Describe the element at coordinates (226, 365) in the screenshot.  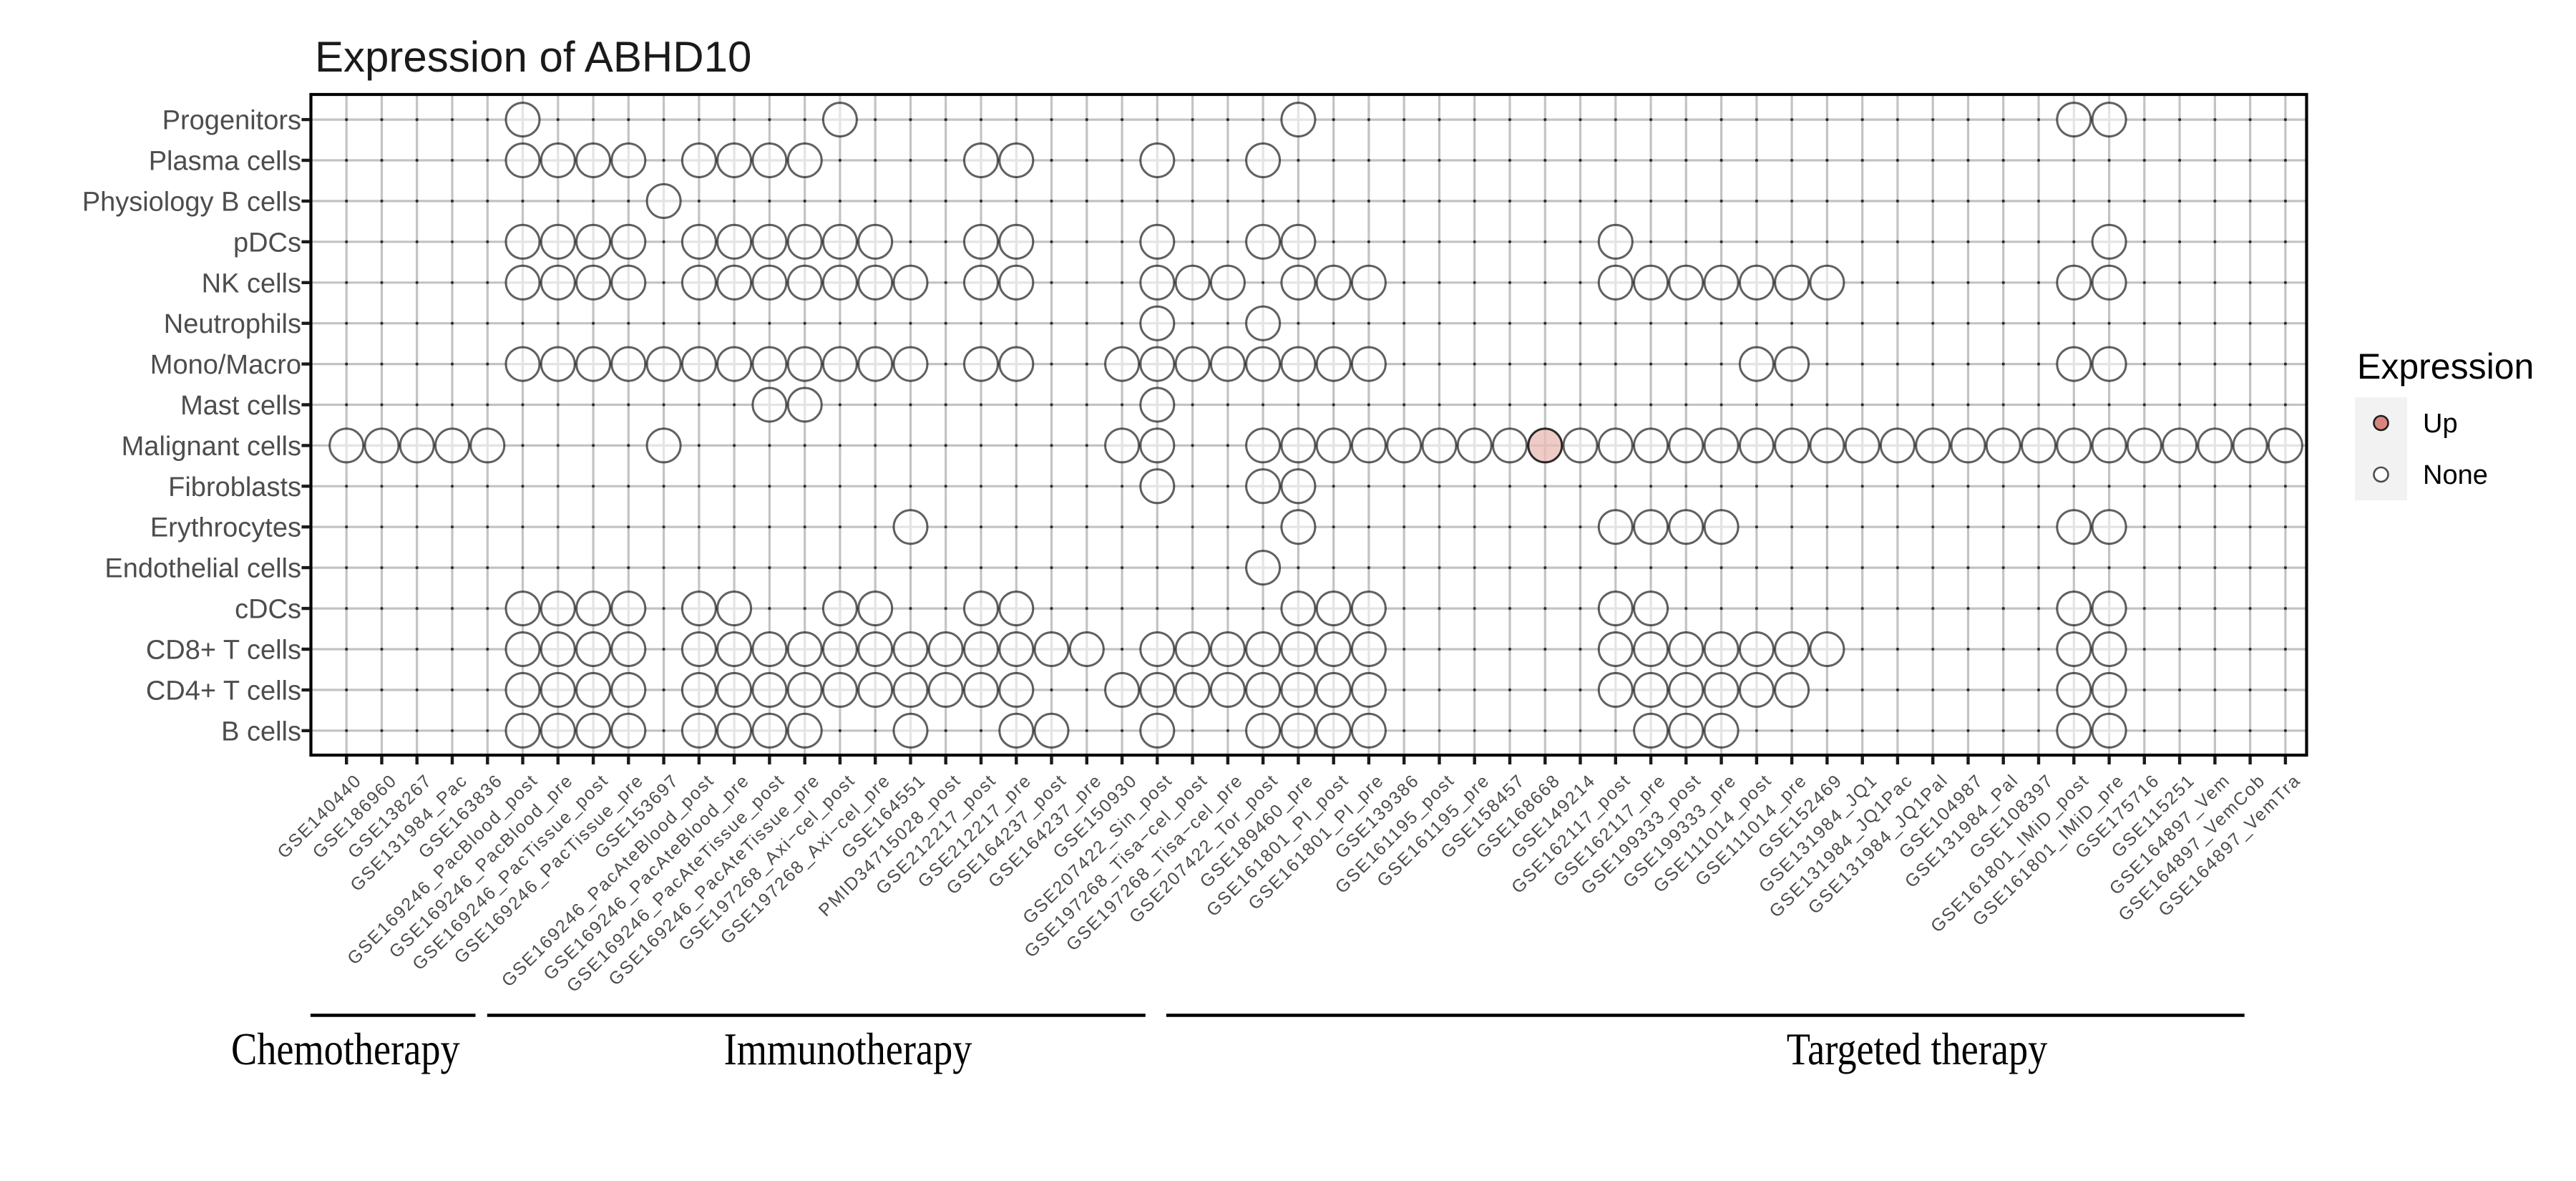
I see `svg-text: Mono/Macro` at that location.